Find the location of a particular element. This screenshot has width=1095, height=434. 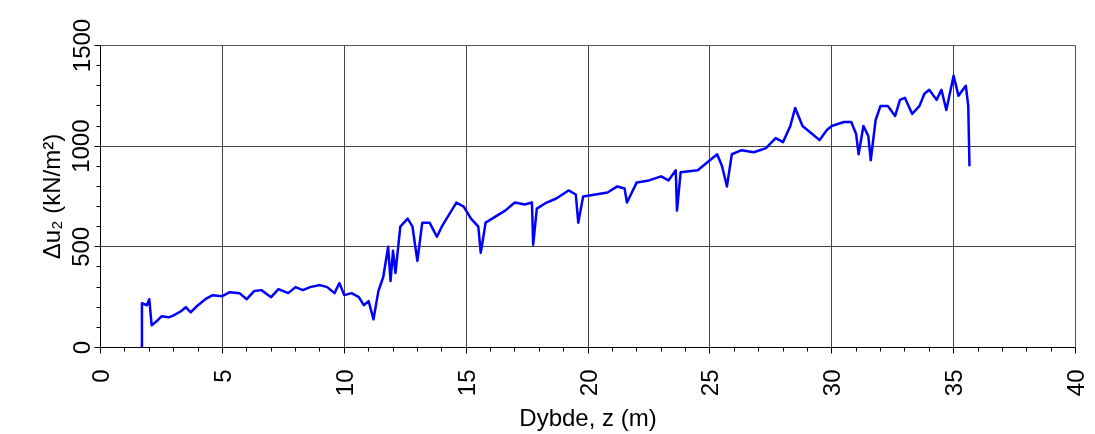

x-tick-label: 25 is located at coordinates (710, 383).